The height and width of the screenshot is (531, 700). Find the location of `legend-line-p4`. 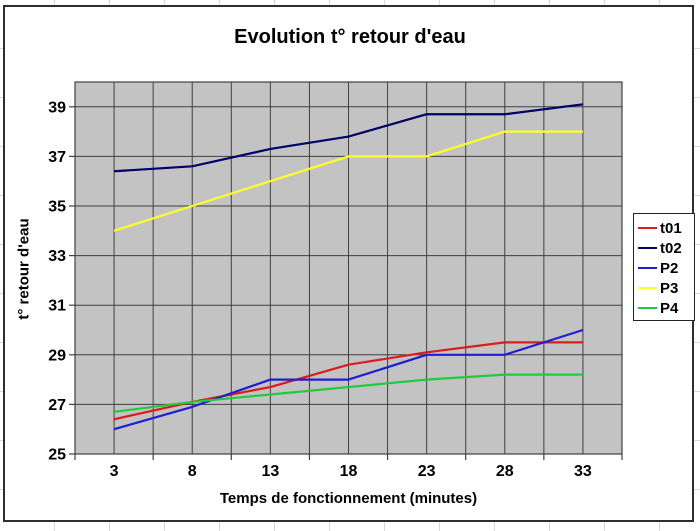

legend-line-p4 is located at coordinates (647, 308).